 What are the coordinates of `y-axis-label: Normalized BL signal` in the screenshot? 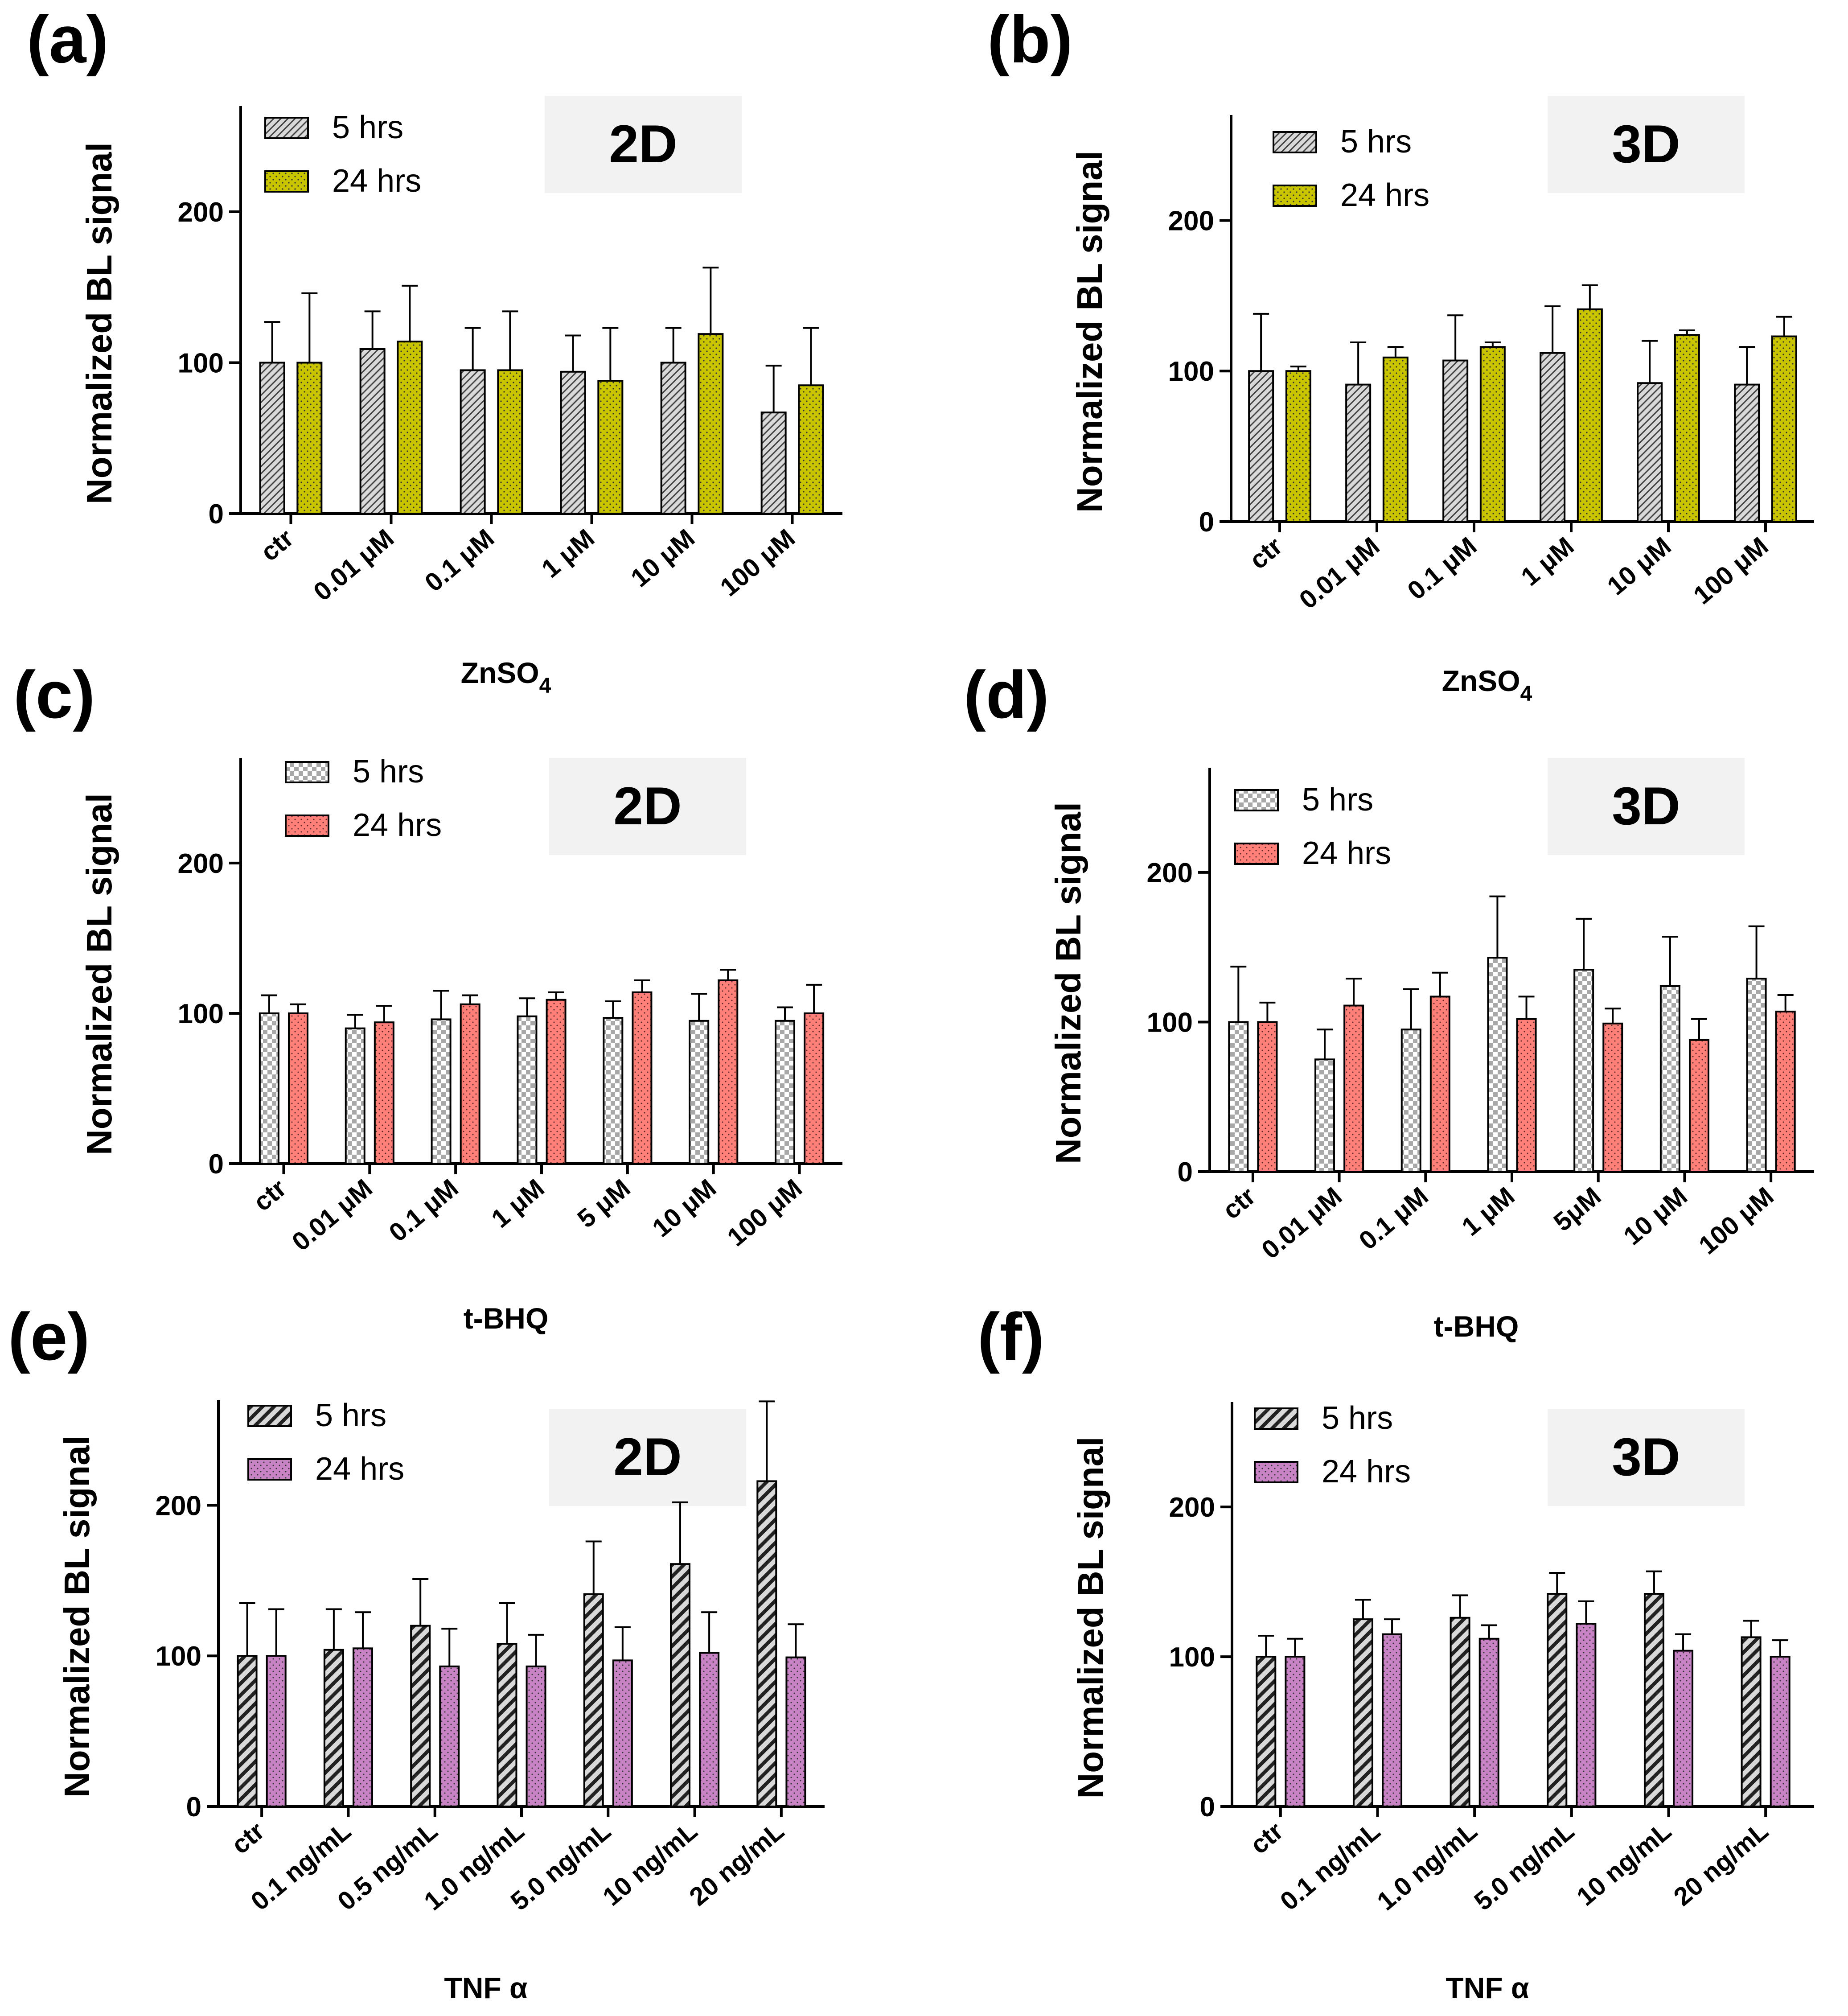 It's located at (99, 974).